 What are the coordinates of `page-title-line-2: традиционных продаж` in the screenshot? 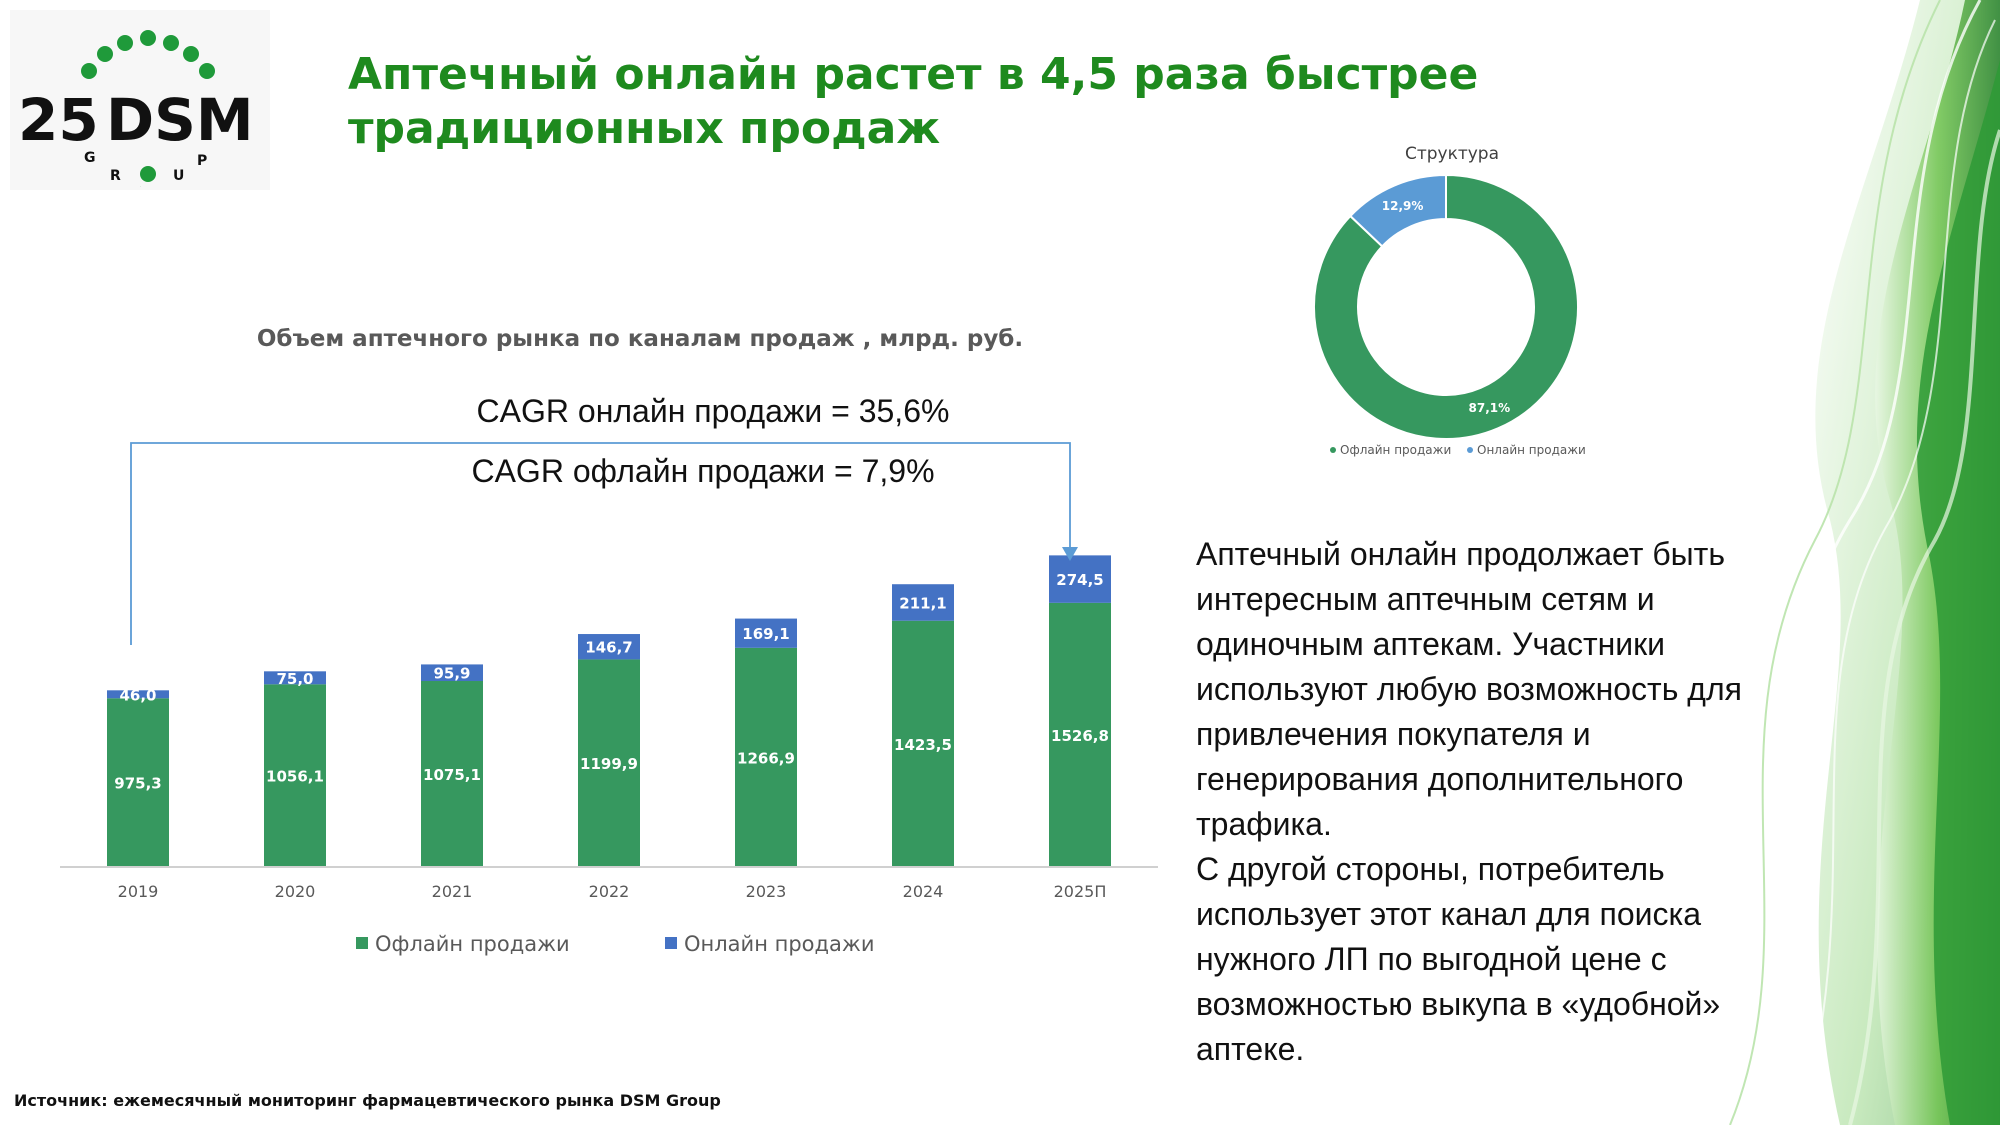 It's located at (644, 128).